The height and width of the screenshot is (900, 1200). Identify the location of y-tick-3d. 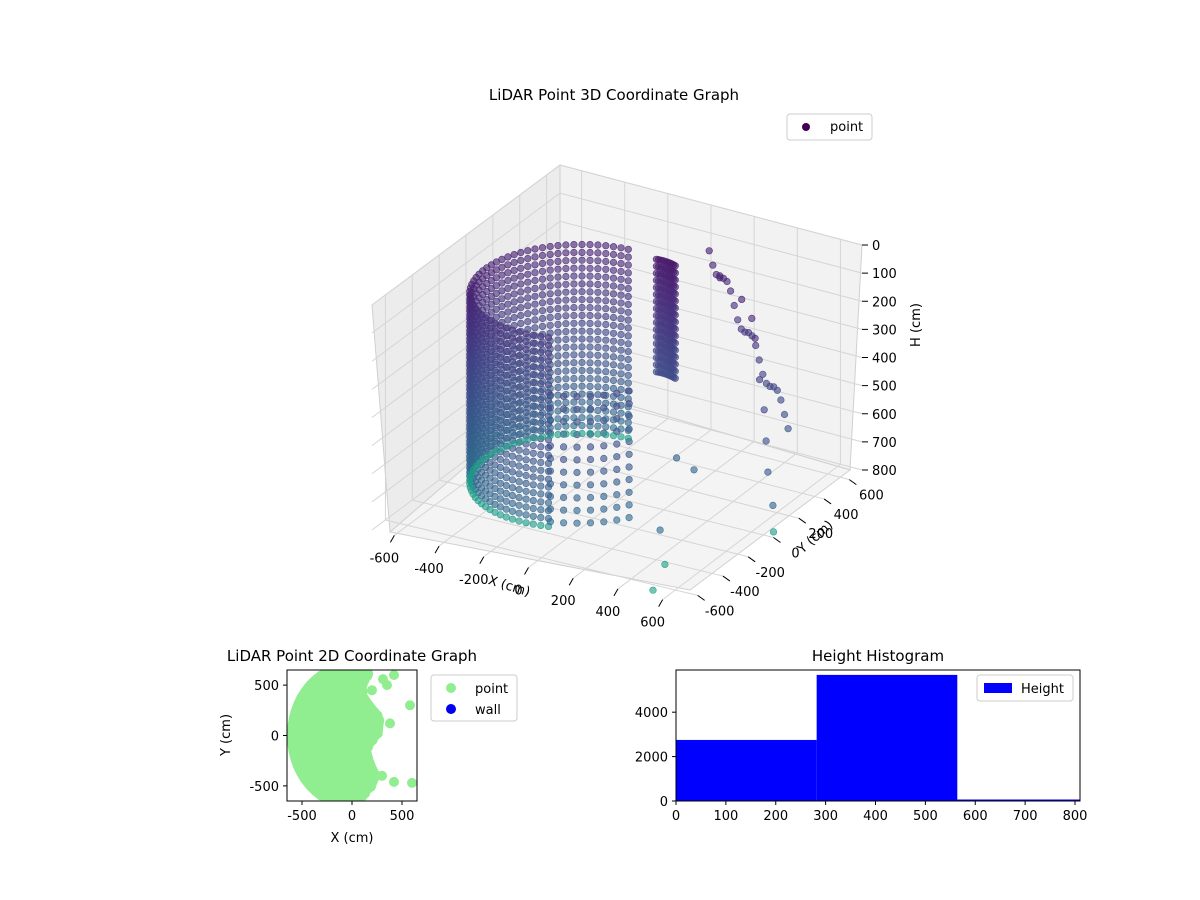
(802, 520).